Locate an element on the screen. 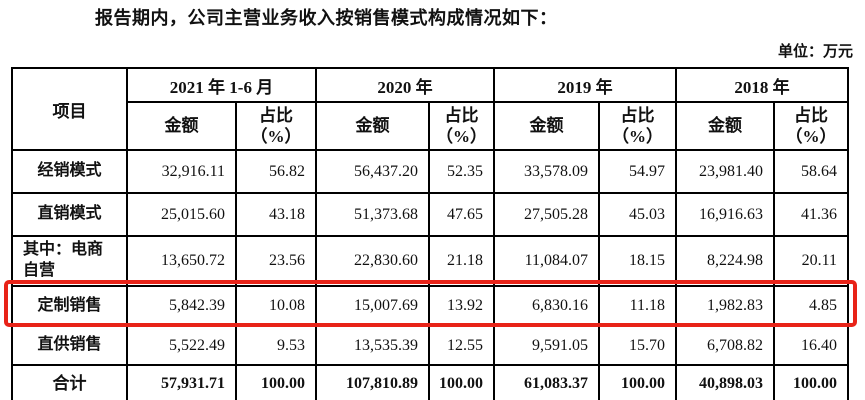 The width and height of the screenshot is (865, 400). column-header-item: 项目 is located at coordinates (69, 109).